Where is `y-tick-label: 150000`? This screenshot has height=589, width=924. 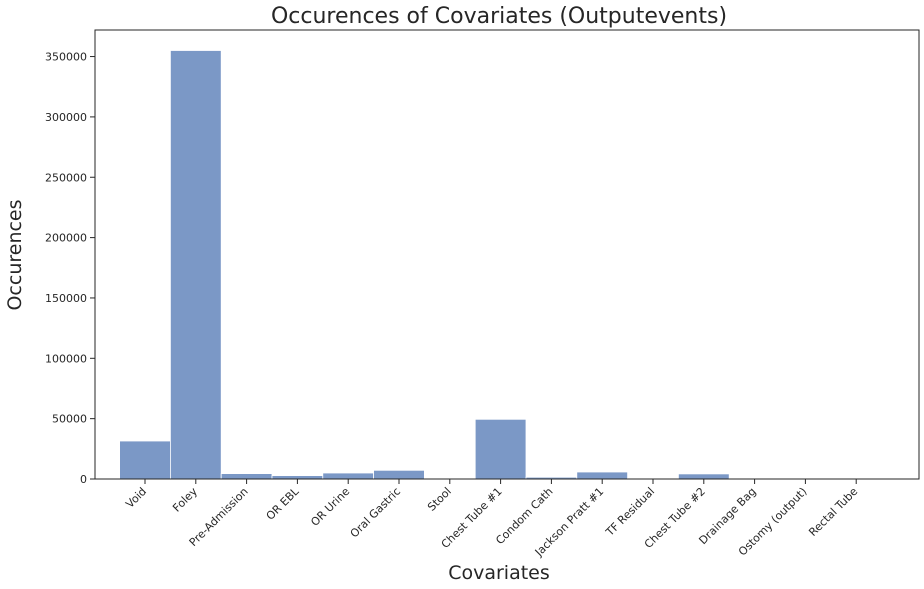 y-tick-label: 150000 is located at coordinates (66, 298).